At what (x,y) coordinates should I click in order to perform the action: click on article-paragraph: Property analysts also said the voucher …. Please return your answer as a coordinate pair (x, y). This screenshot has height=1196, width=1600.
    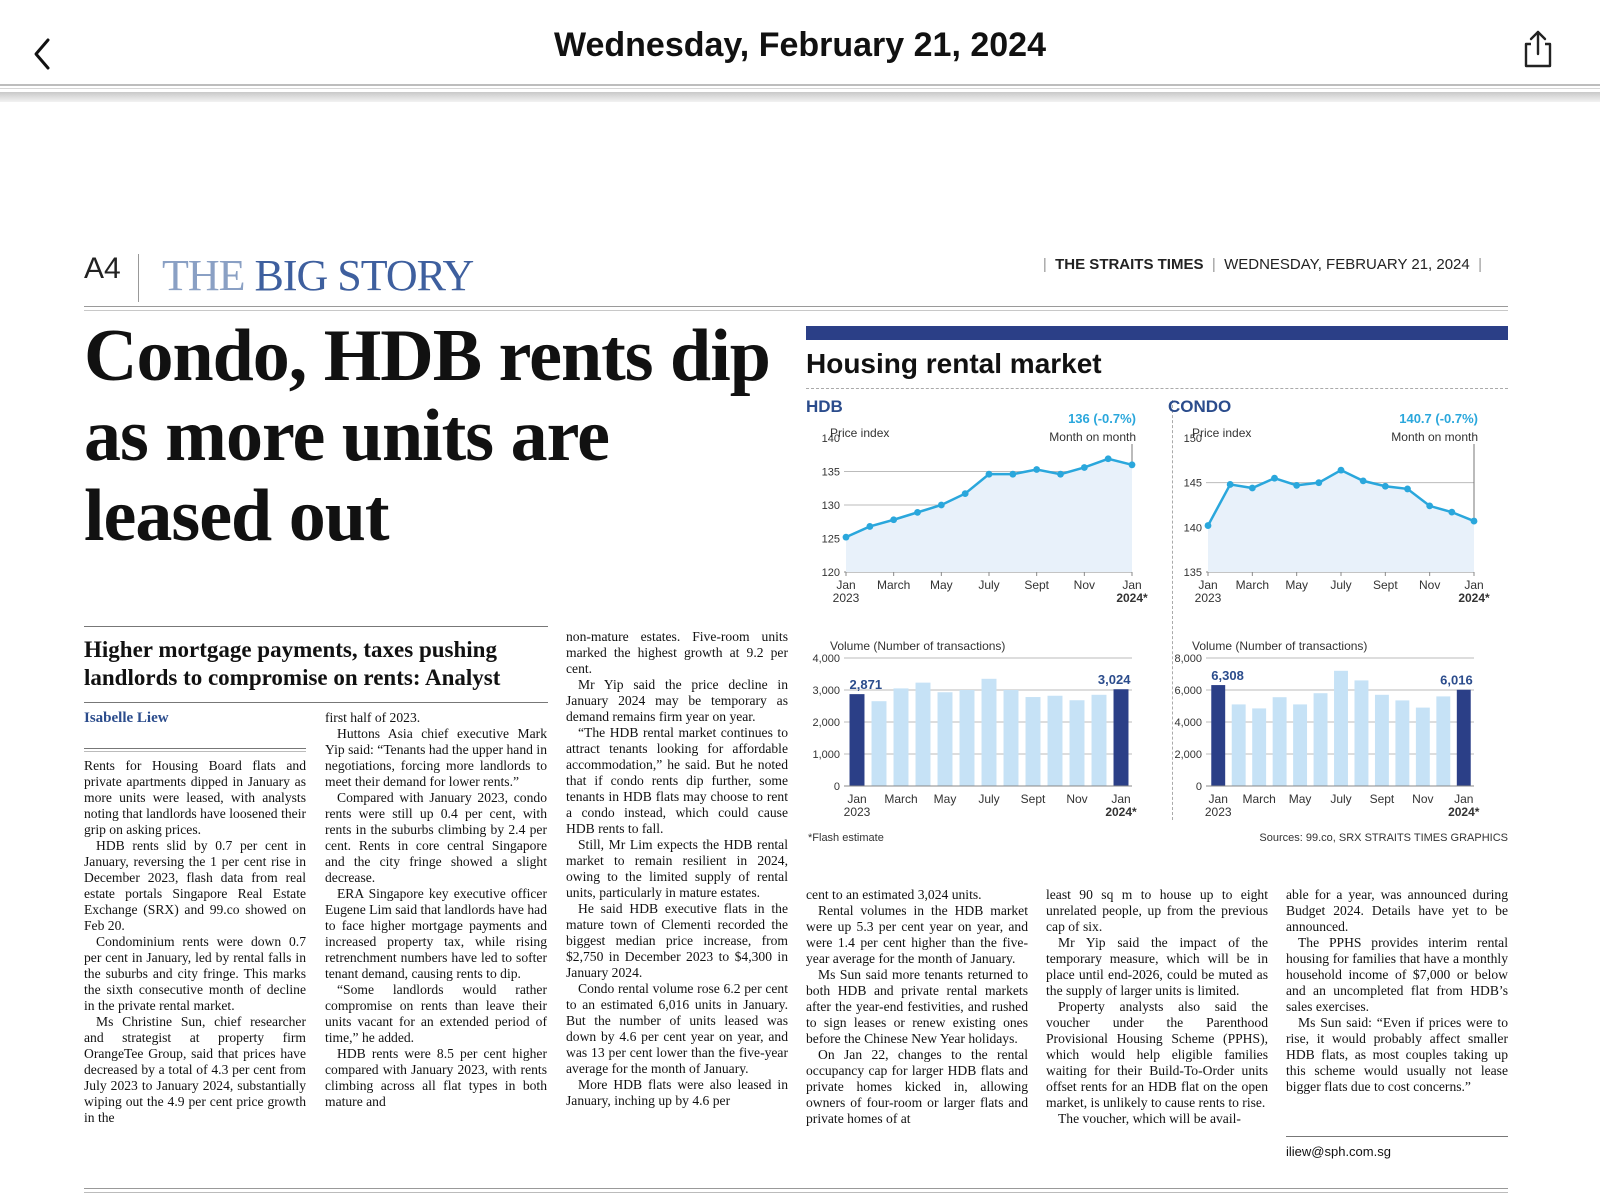
    Looking at the image, I should click on (1157, 1054).